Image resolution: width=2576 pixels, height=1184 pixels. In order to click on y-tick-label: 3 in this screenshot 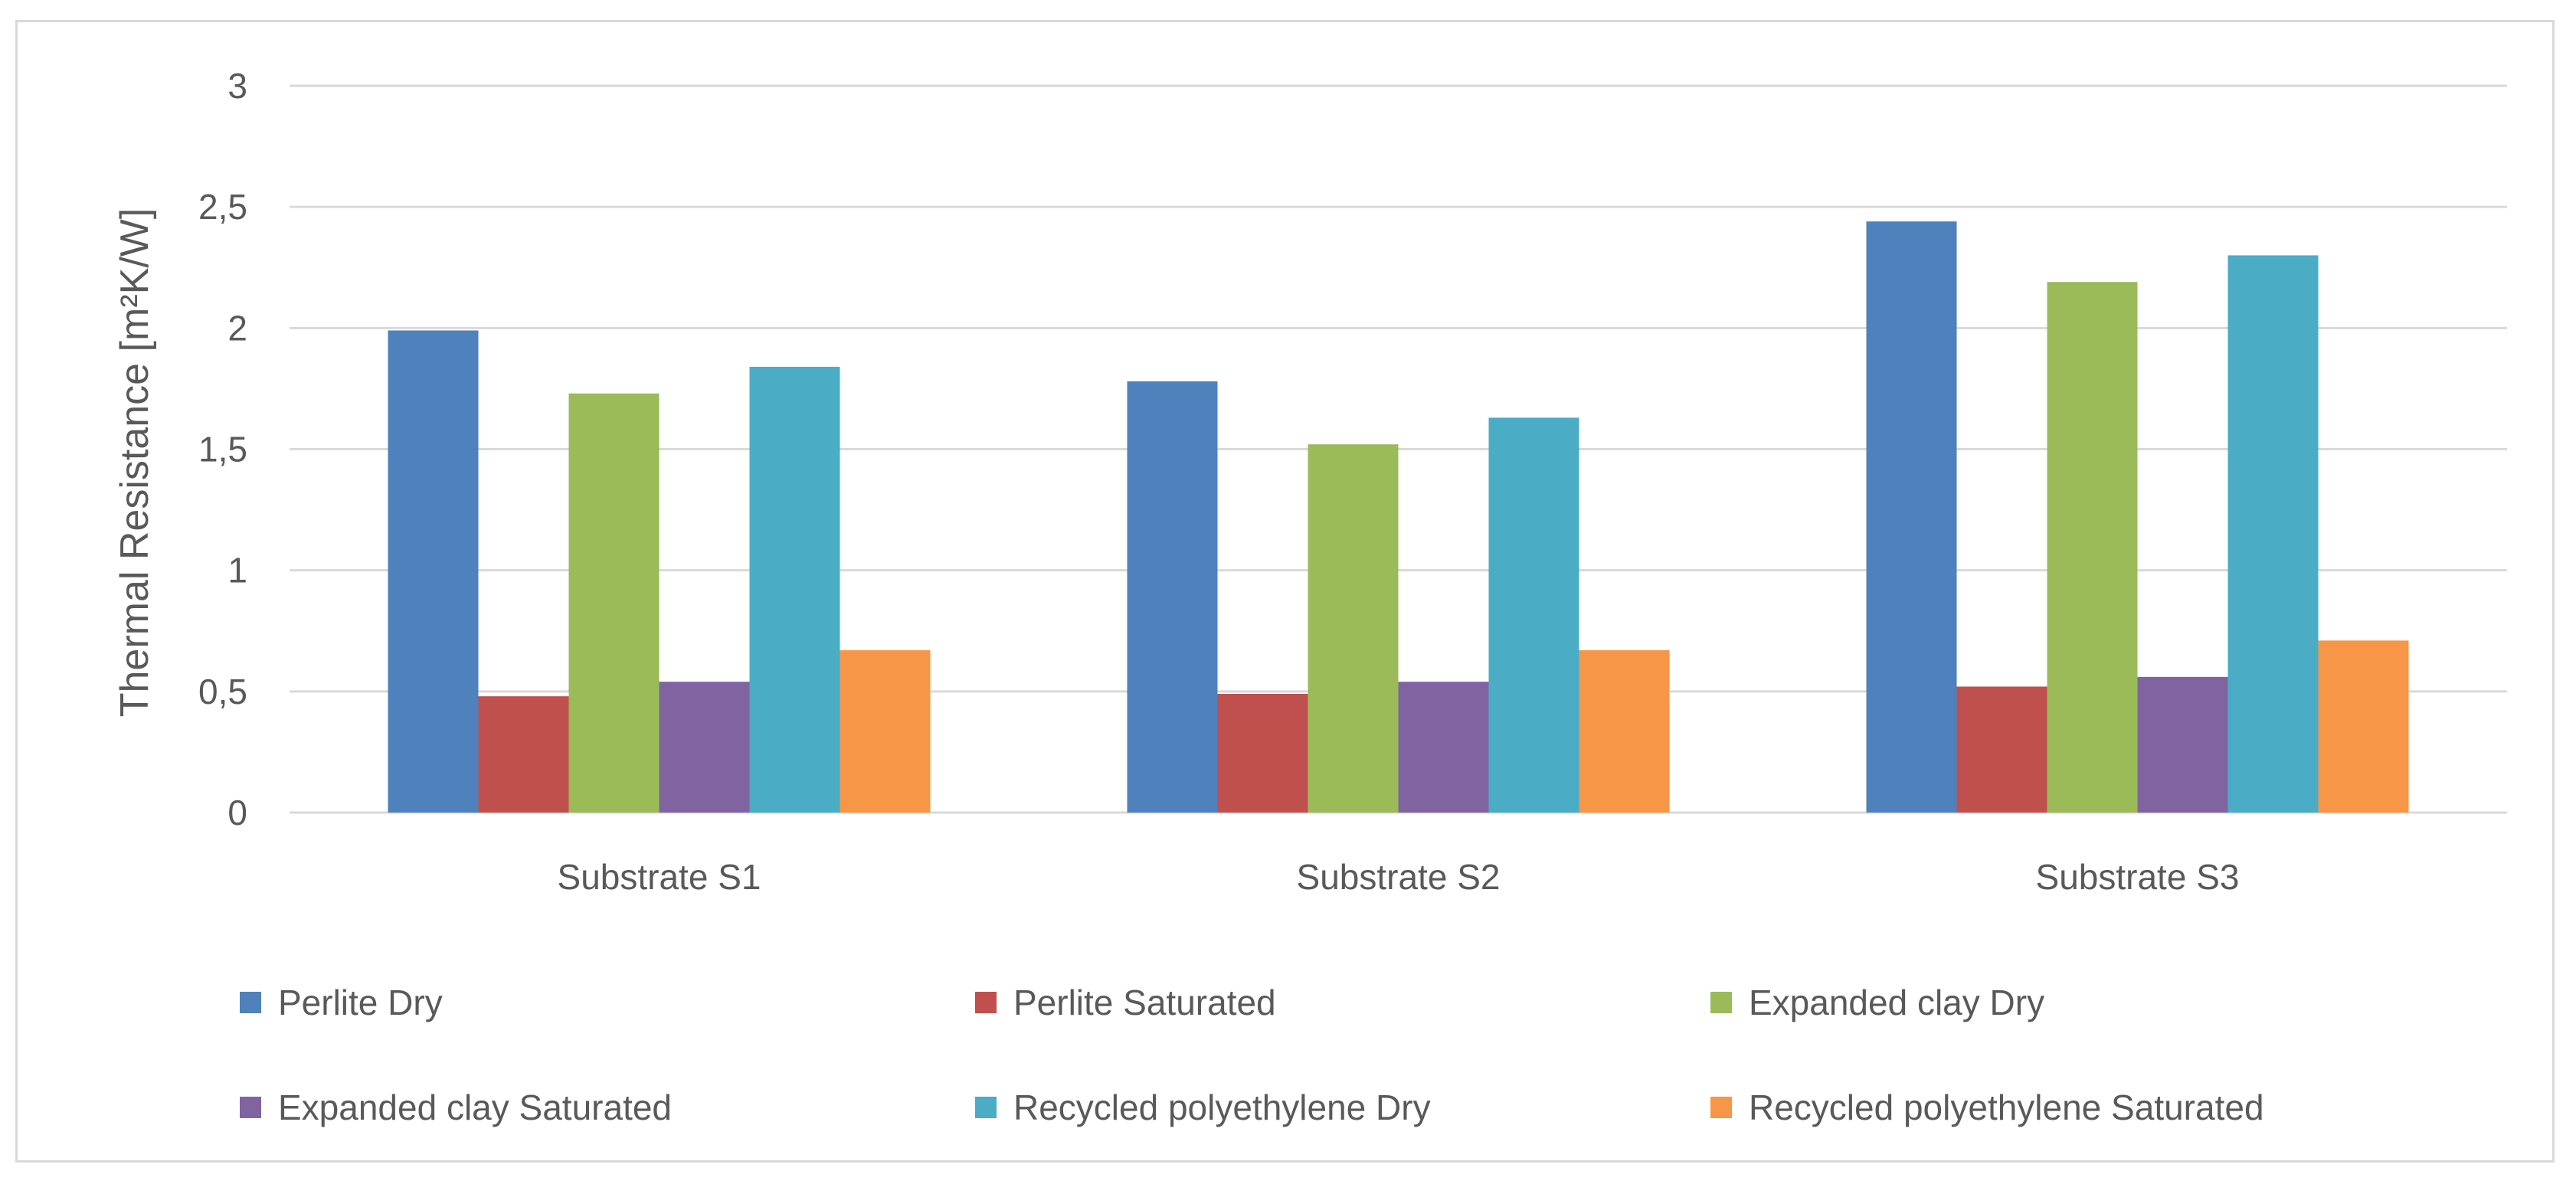, I will do `click(237, 86)`.